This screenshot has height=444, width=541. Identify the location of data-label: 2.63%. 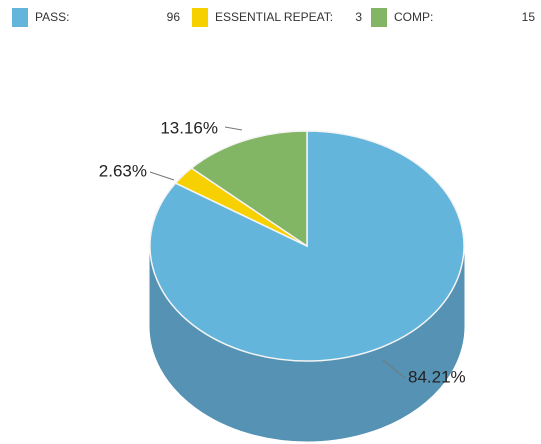
(123, 170).